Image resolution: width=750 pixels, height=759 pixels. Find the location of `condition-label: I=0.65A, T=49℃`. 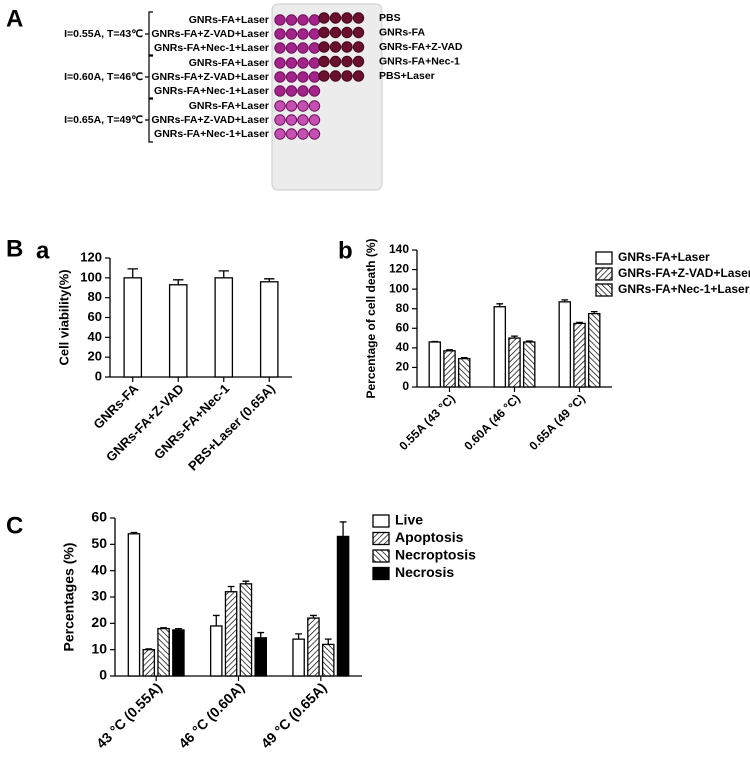

condition-label: I=0.65A, T=49℃ is located at coordinates (103, 120).